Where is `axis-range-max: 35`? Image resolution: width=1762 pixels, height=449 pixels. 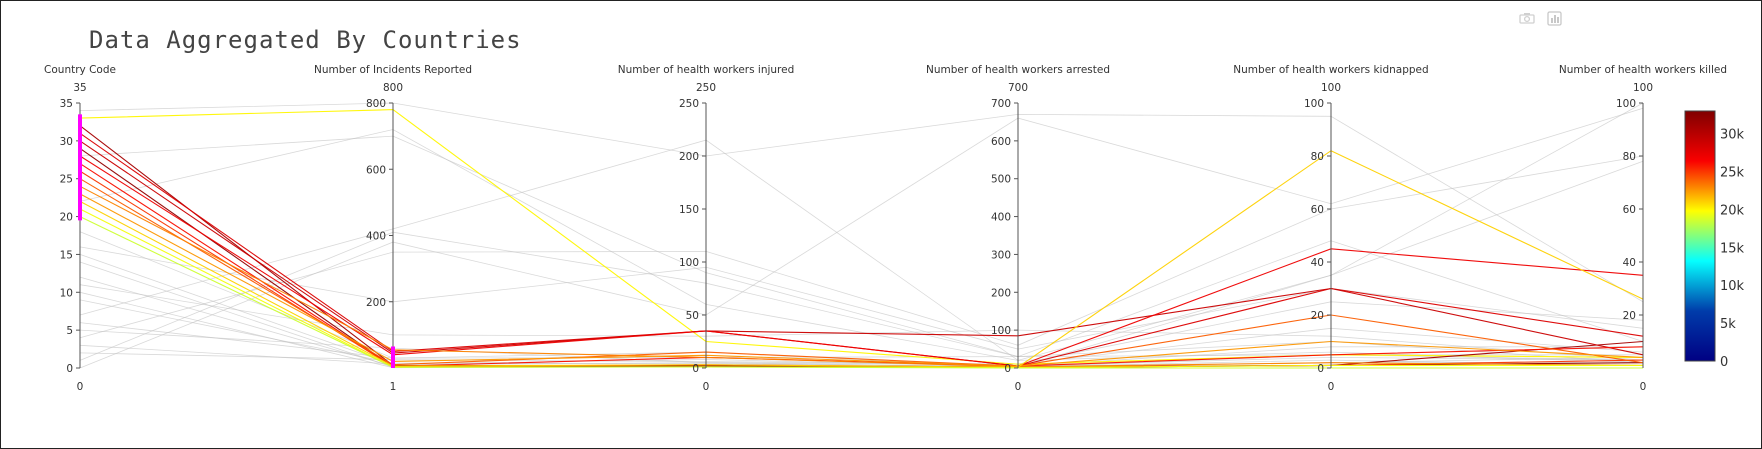 axis-range-max: 35 is located at coordinates (79, 88).